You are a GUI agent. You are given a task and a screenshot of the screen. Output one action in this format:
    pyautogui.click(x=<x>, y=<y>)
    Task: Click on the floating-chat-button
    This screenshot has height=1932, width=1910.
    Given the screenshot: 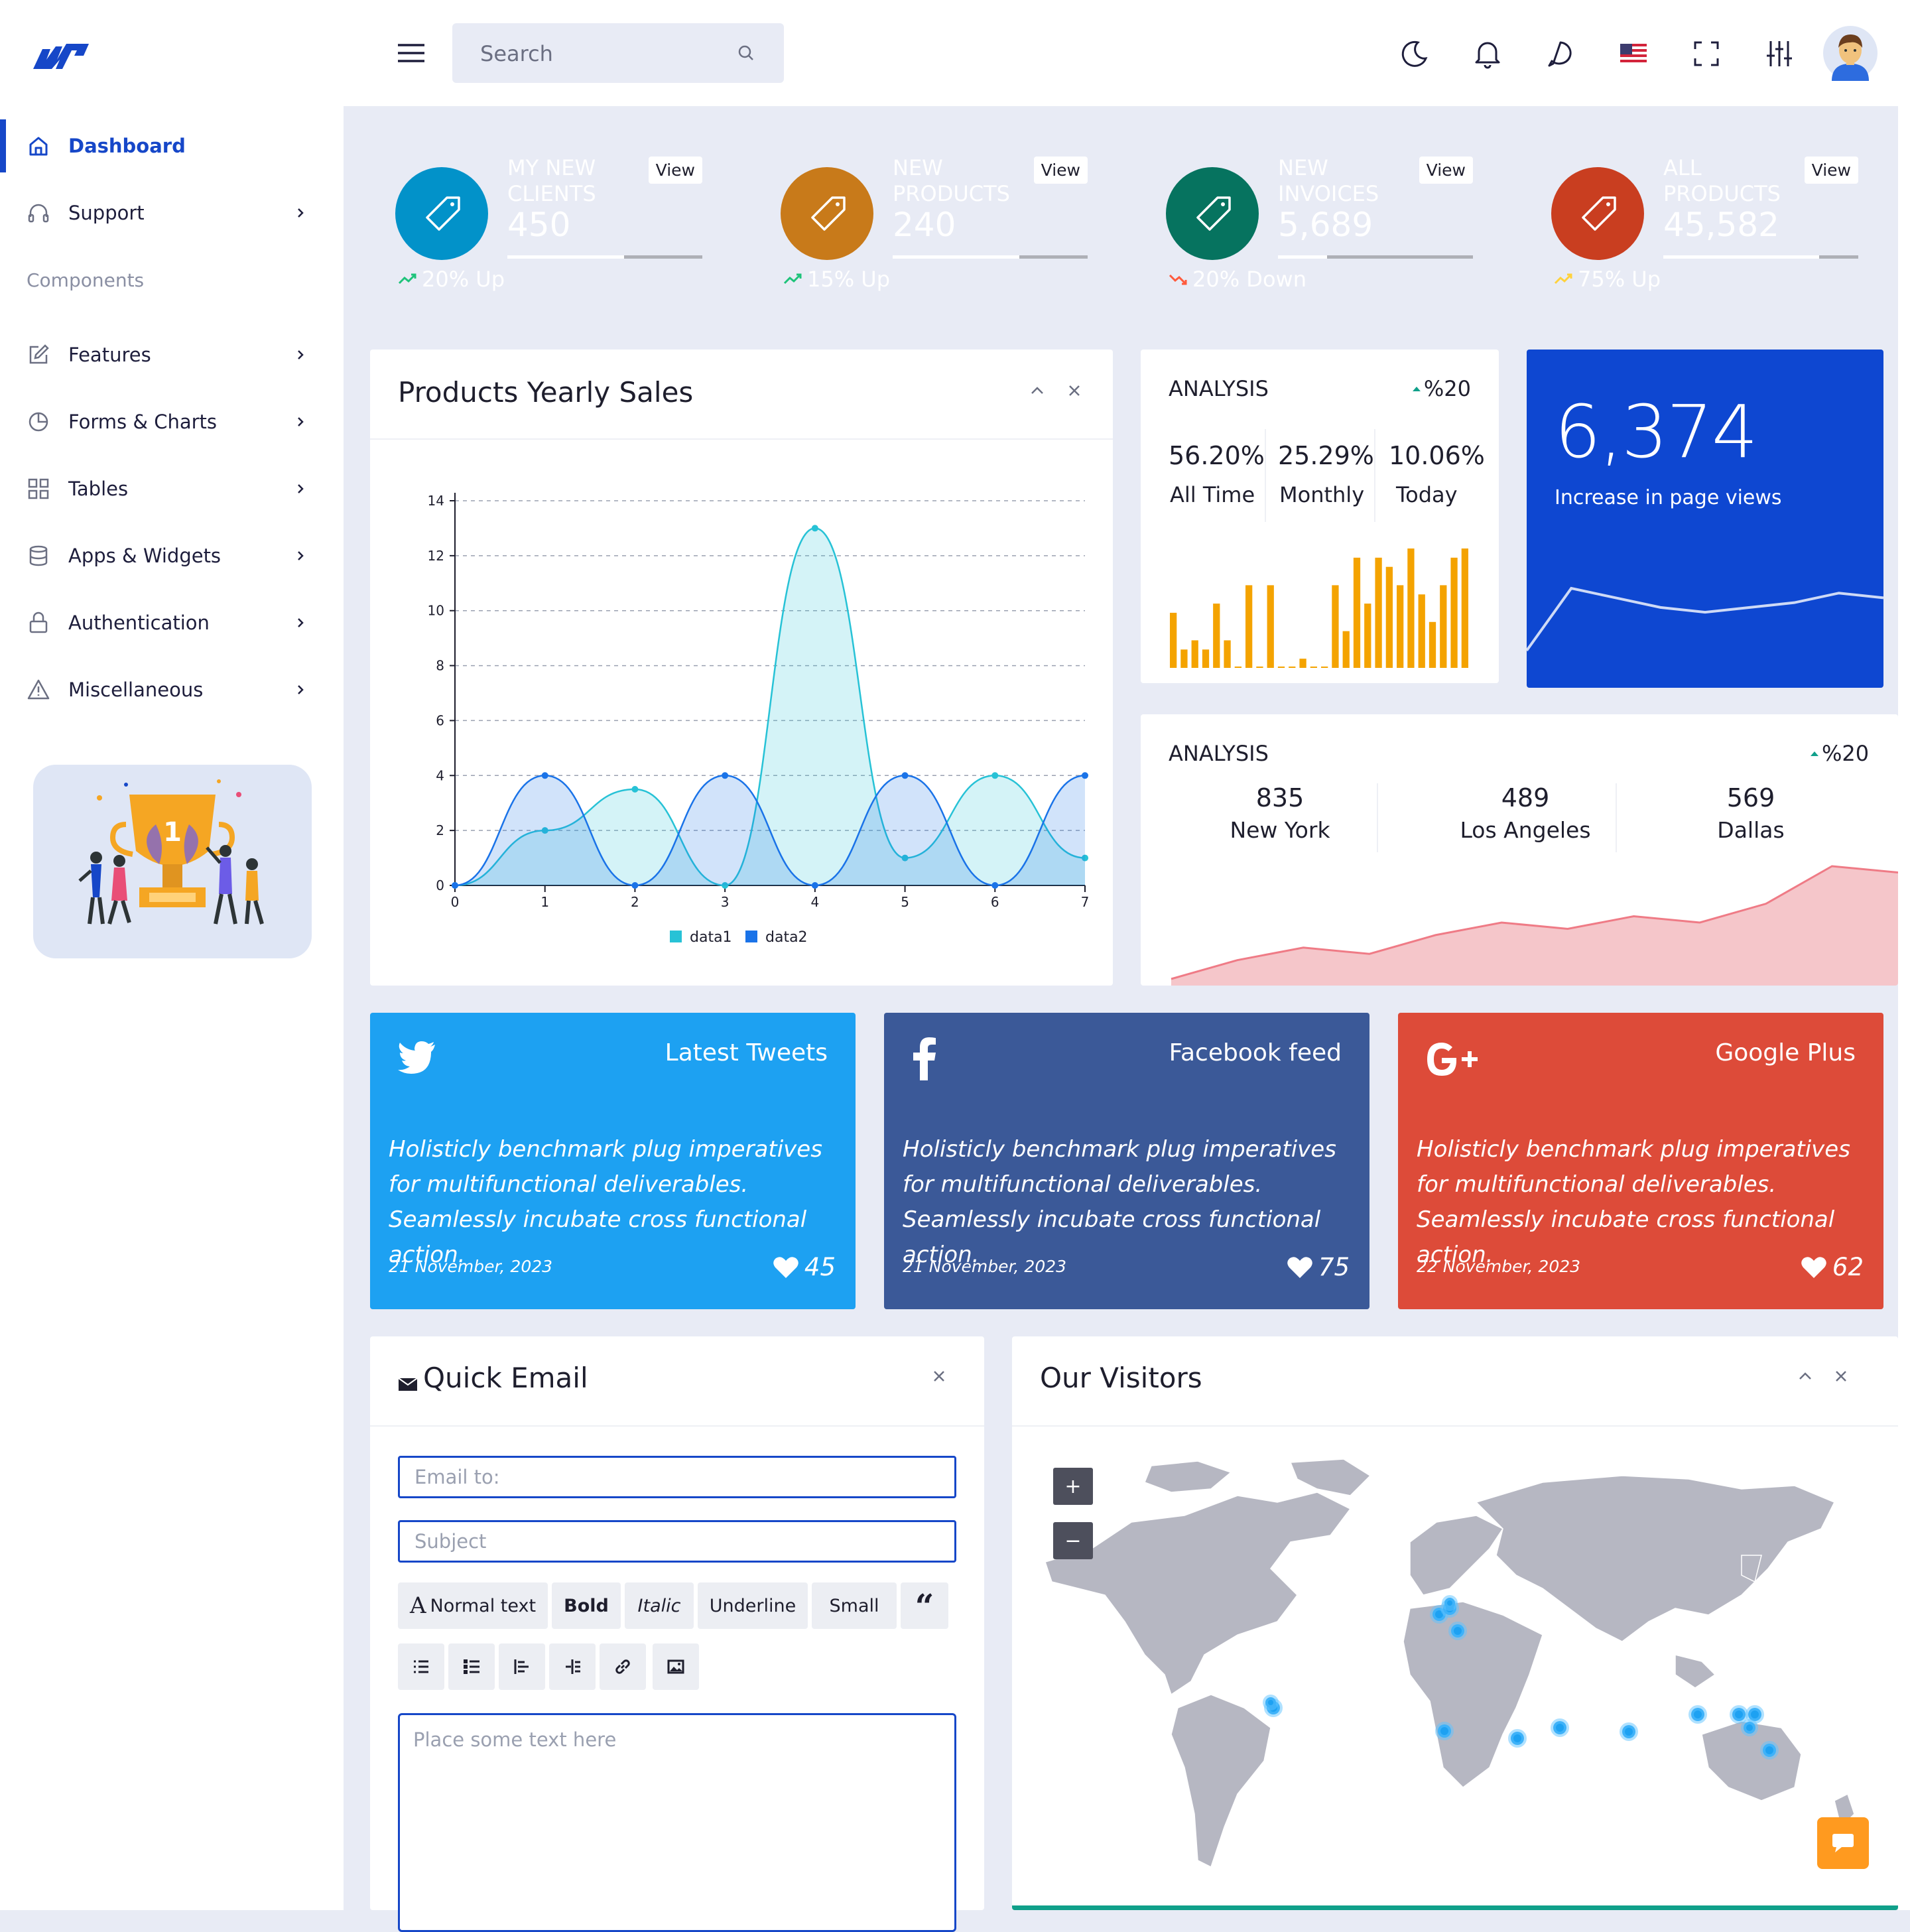 What is the action you would take?
    pyautogui.click(x=1843, y=1843)
    